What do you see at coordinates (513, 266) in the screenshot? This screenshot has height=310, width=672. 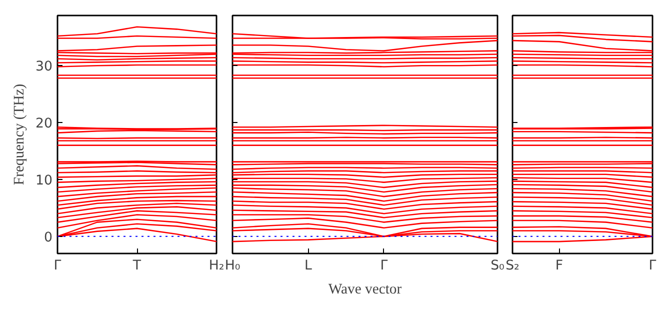 I see `x-tick-label: S₂` at bounding box center [513, 266].